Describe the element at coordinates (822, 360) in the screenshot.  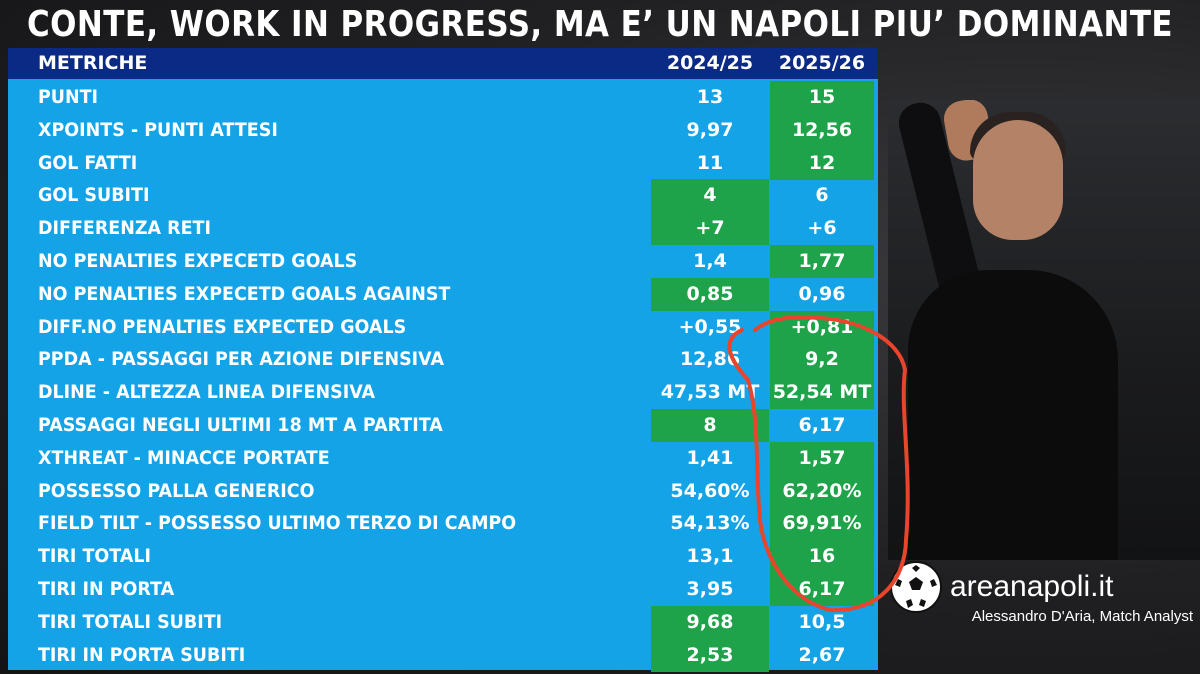
I see `value-2025-26: 9,2` at that location.